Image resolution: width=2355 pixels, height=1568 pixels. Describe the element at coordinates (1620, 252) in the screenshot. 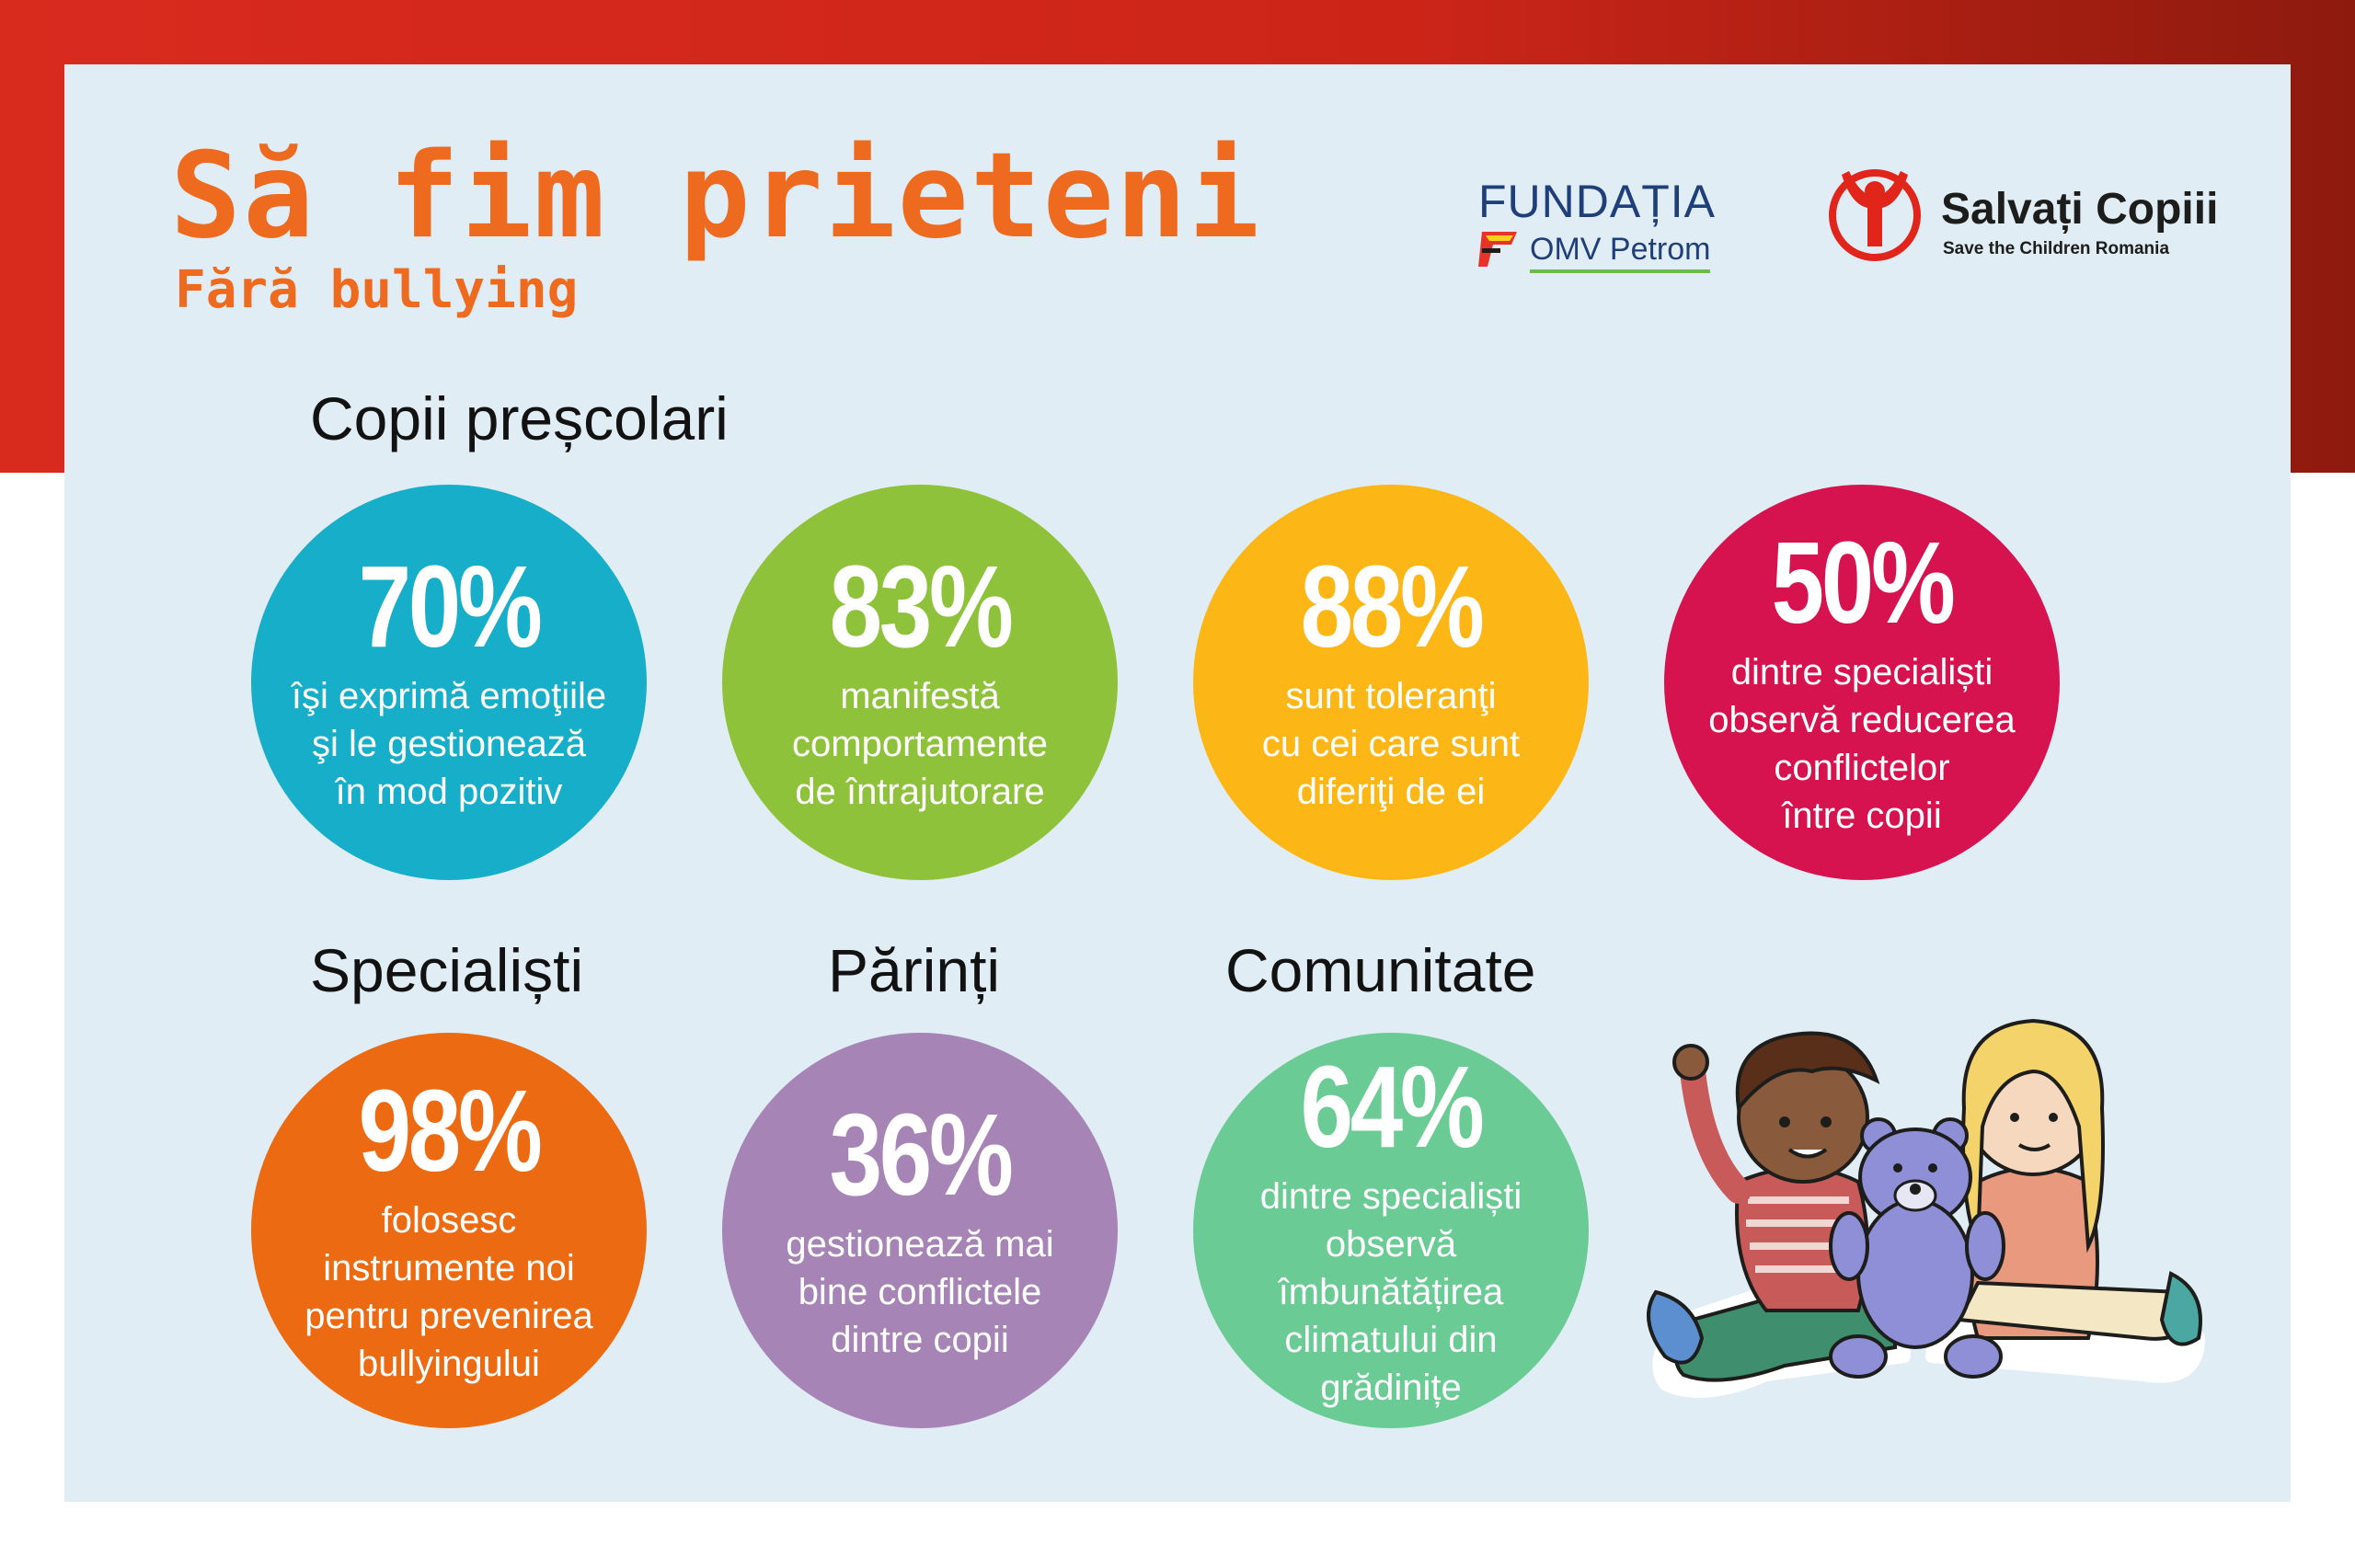

I see `omv-petrom-word: OMV Petrom` at that location.